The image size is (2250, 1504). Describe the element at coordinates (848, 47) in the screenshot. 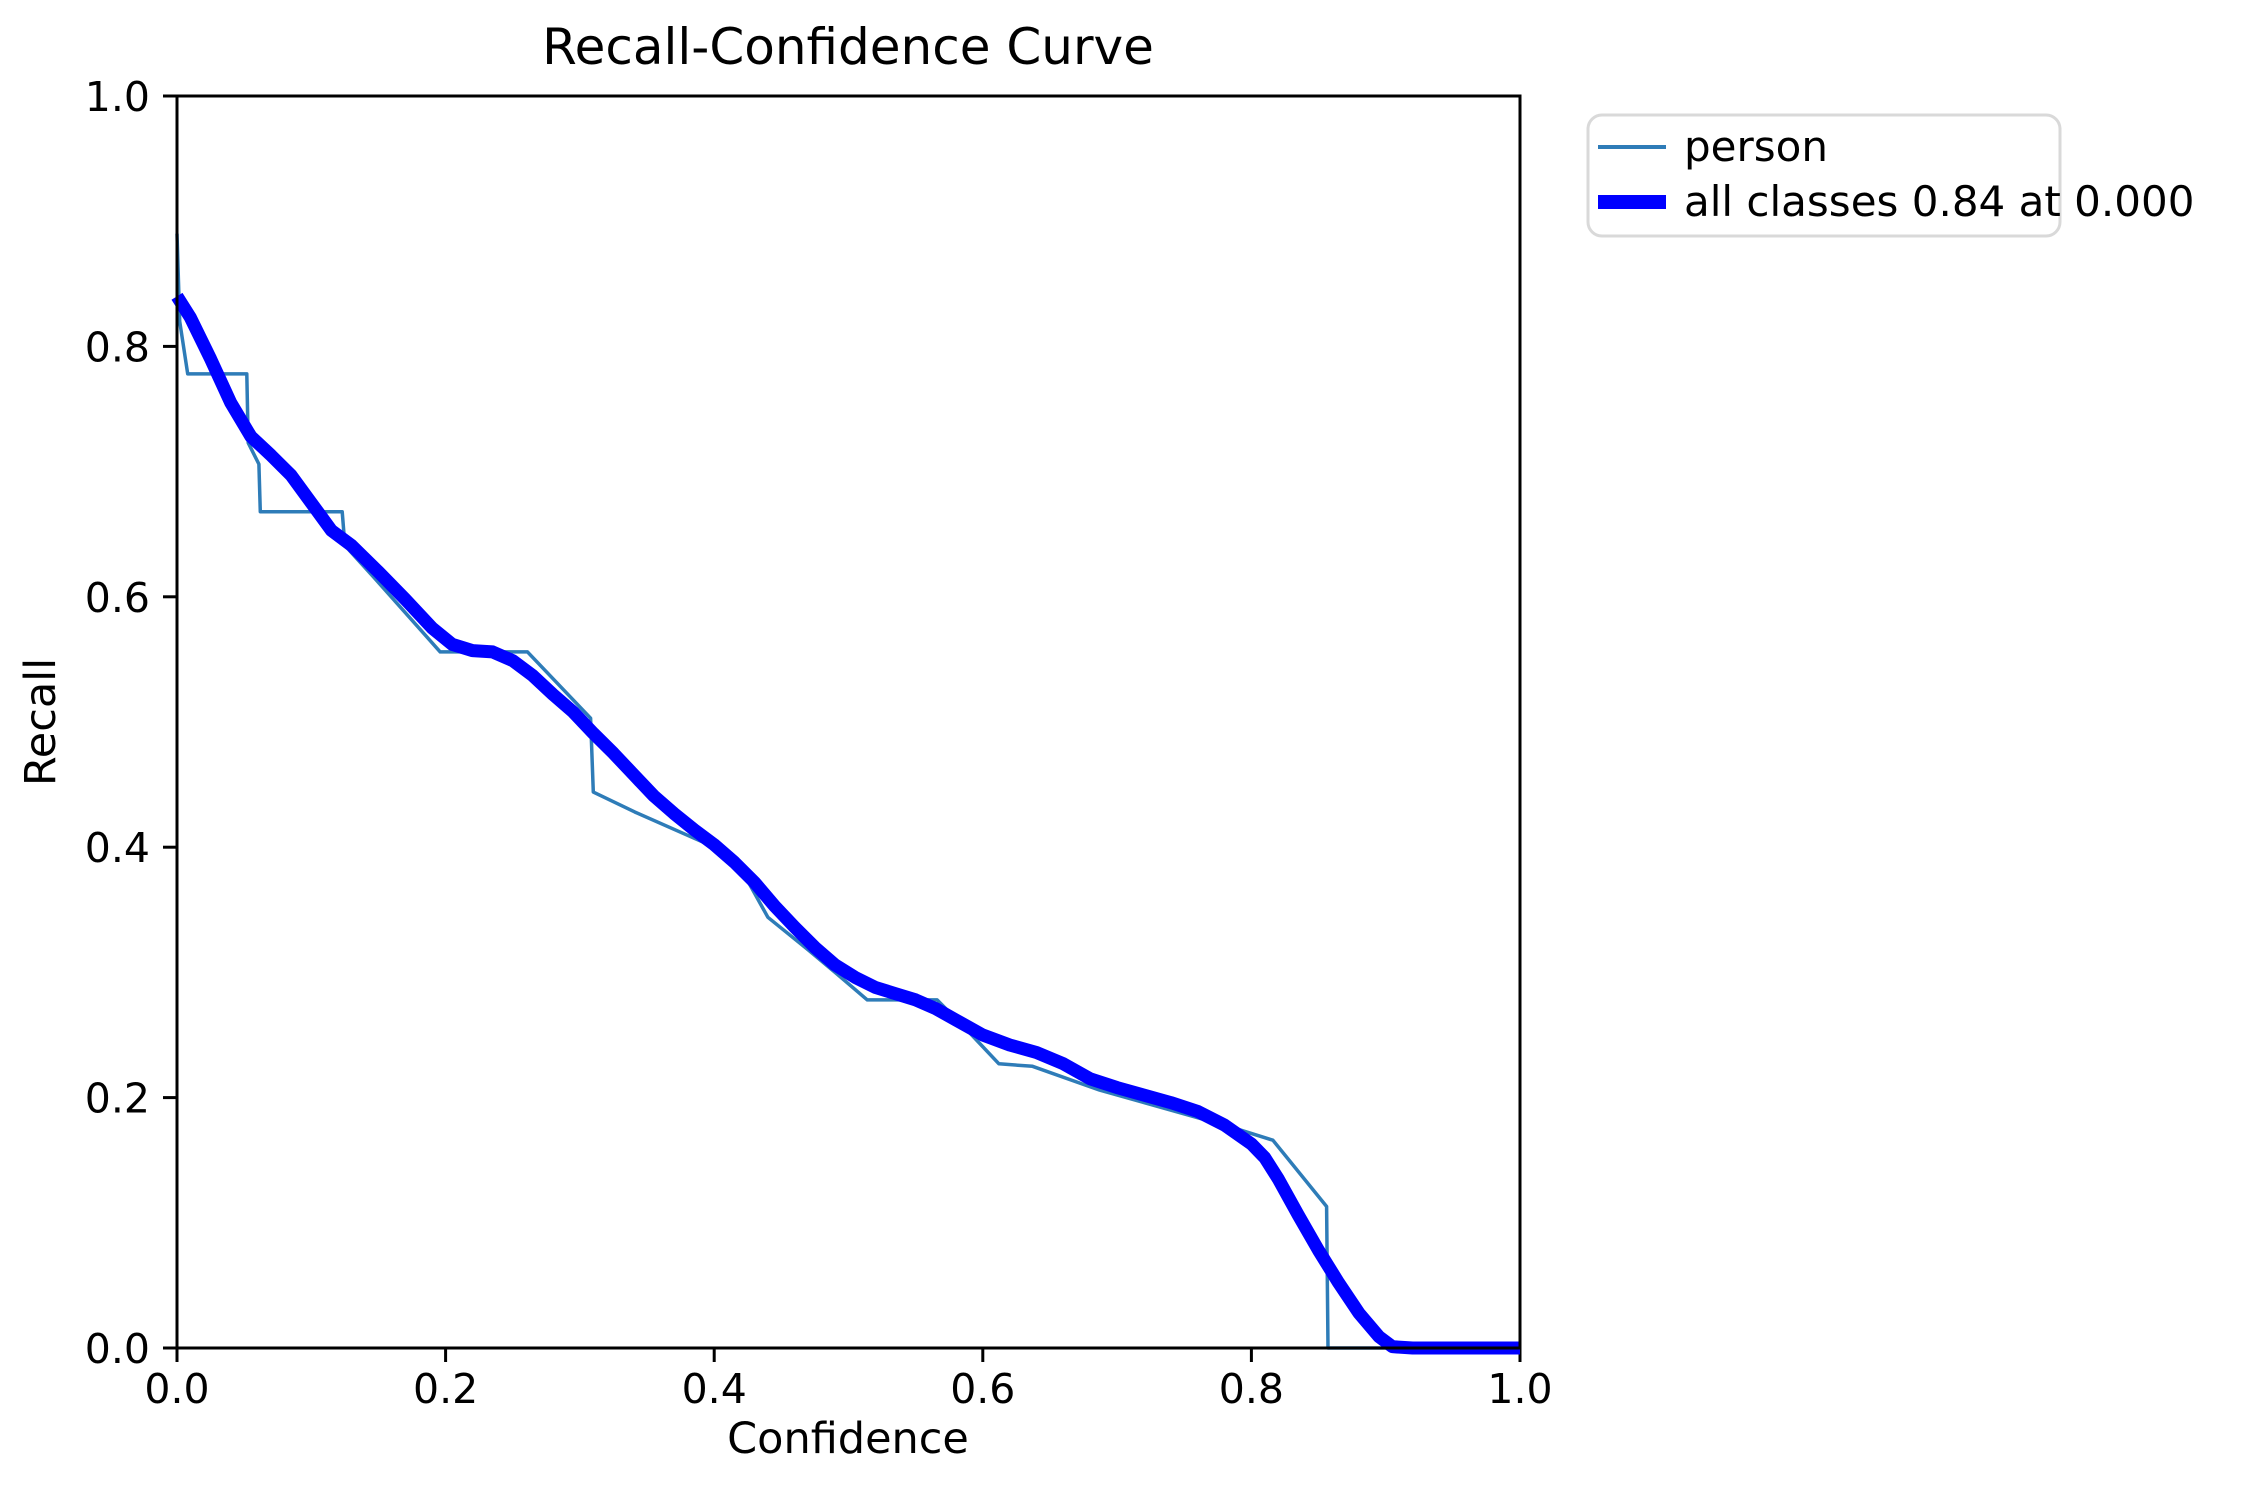

I see `chart-title: Recall-Confidence Curve` at that location.